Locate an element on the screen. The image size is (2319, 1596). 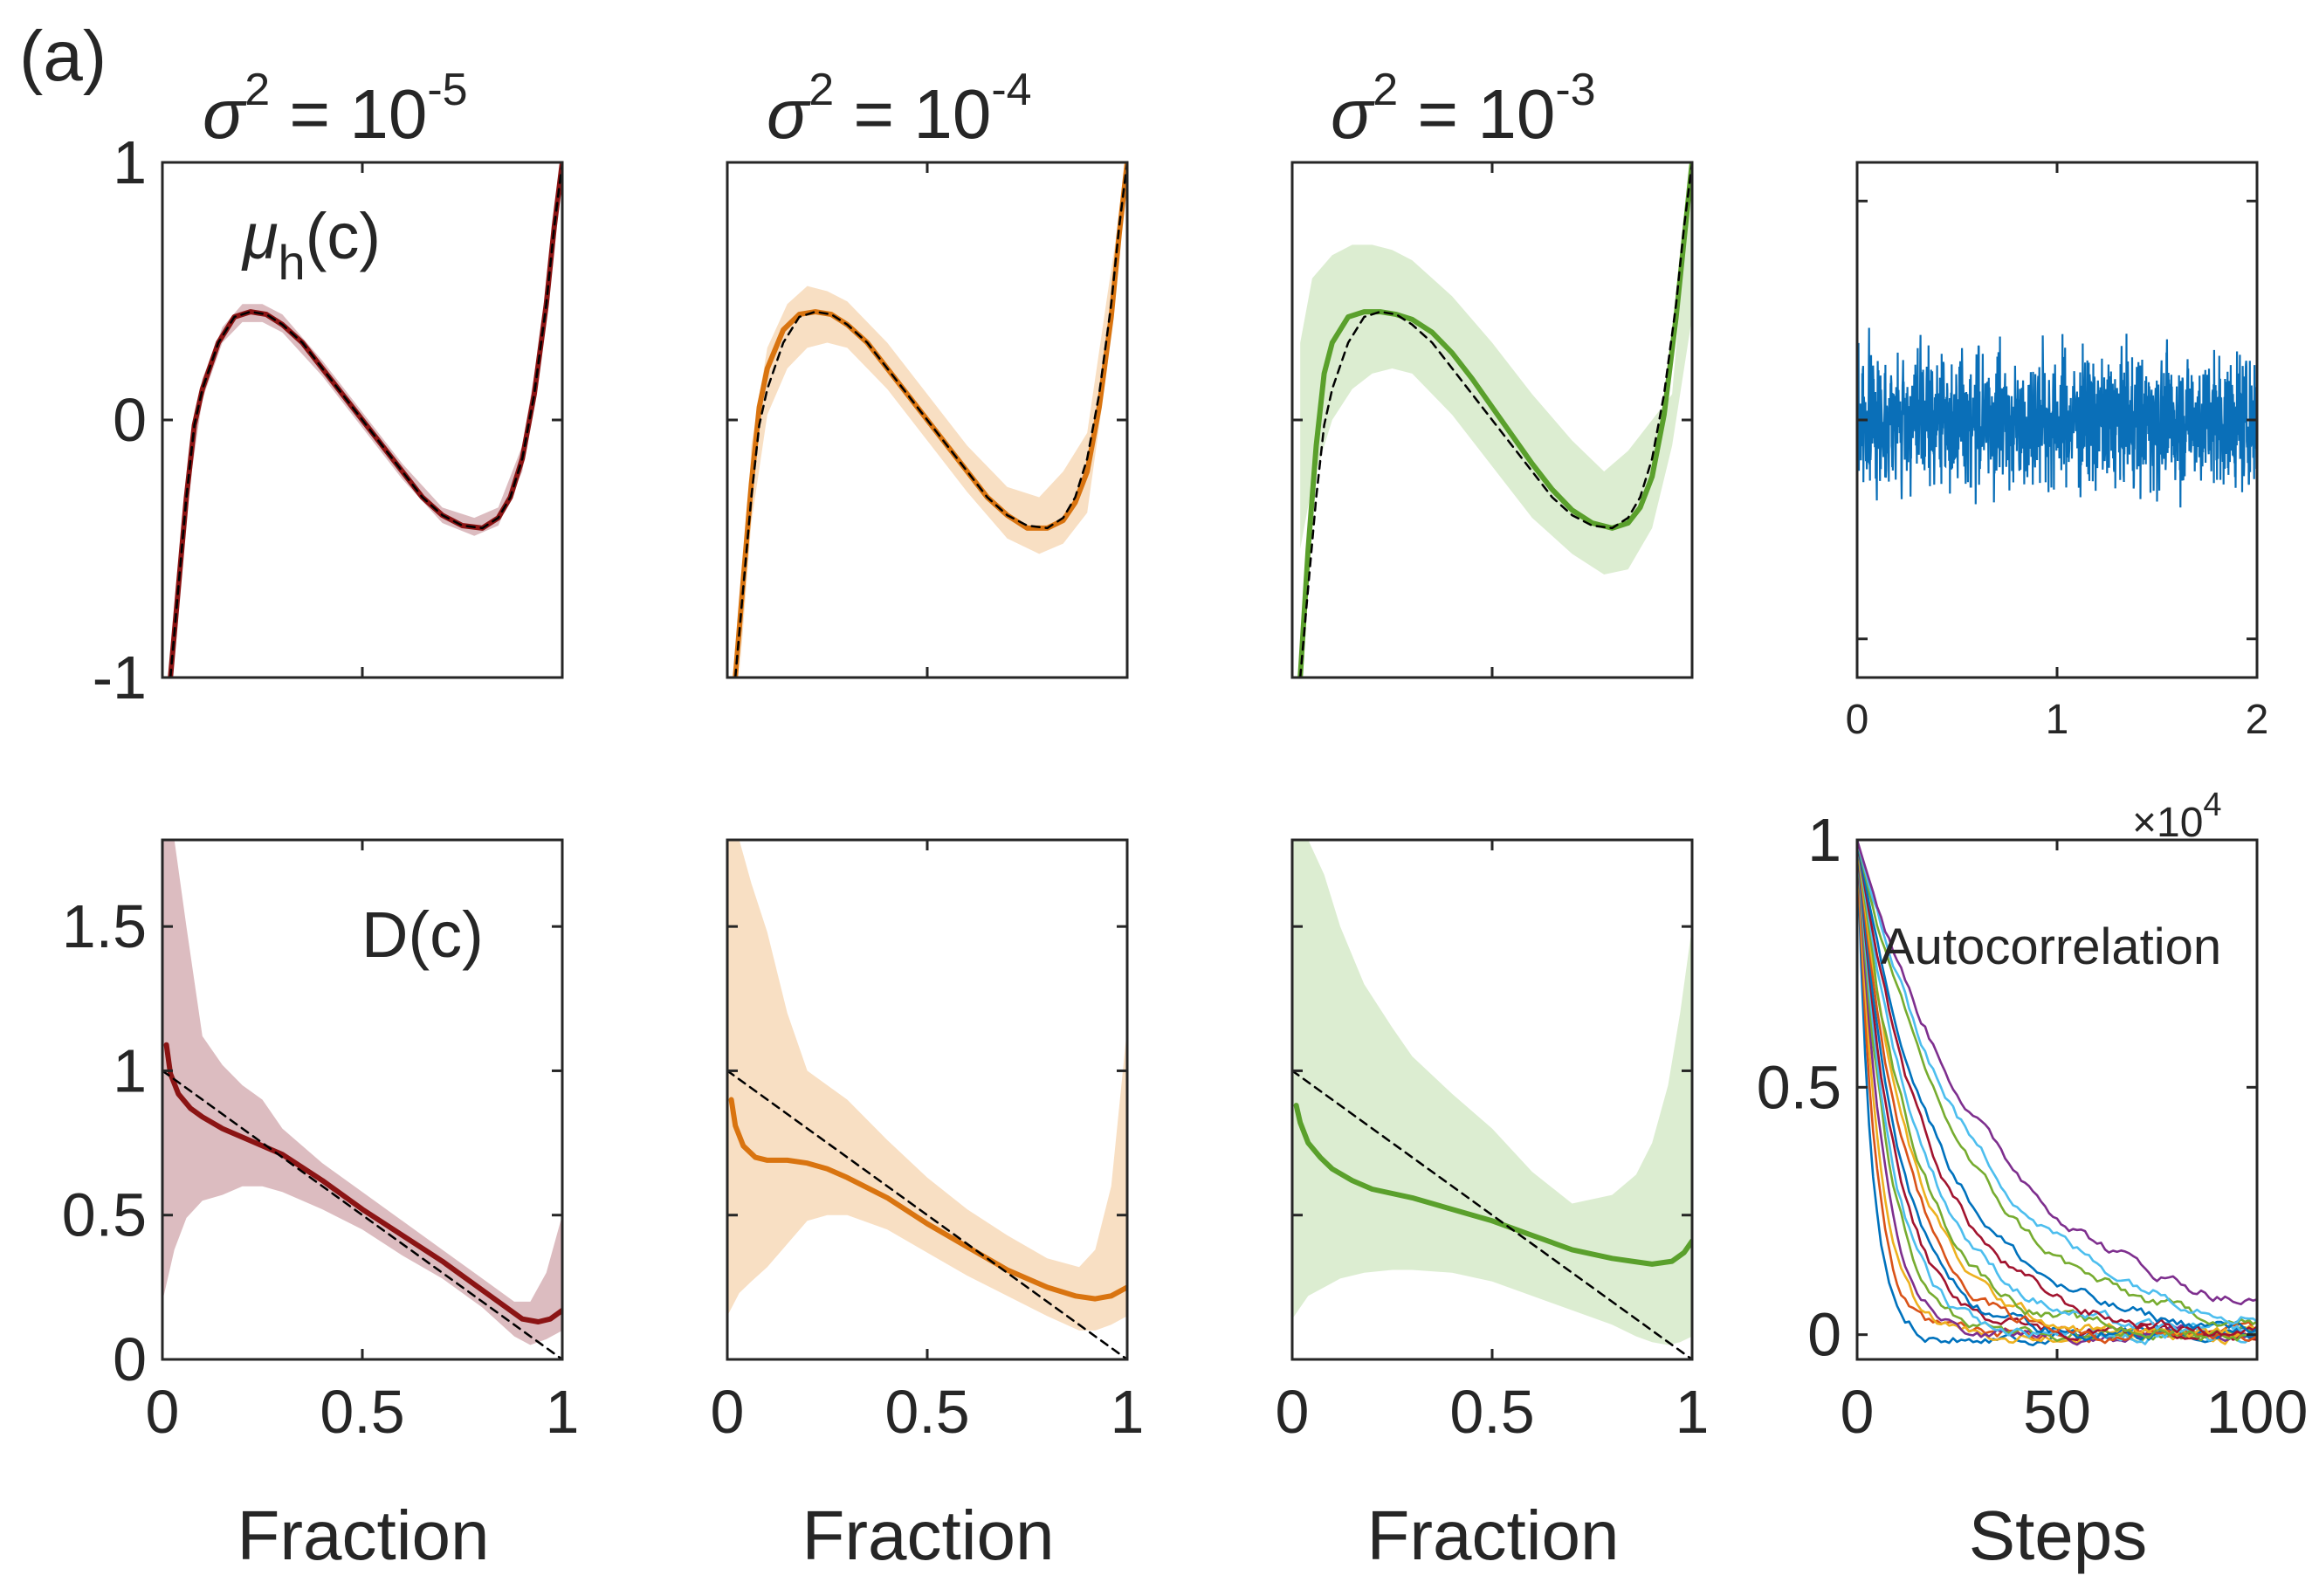
plot-area-d0 is located at coordinates (362, 1099).